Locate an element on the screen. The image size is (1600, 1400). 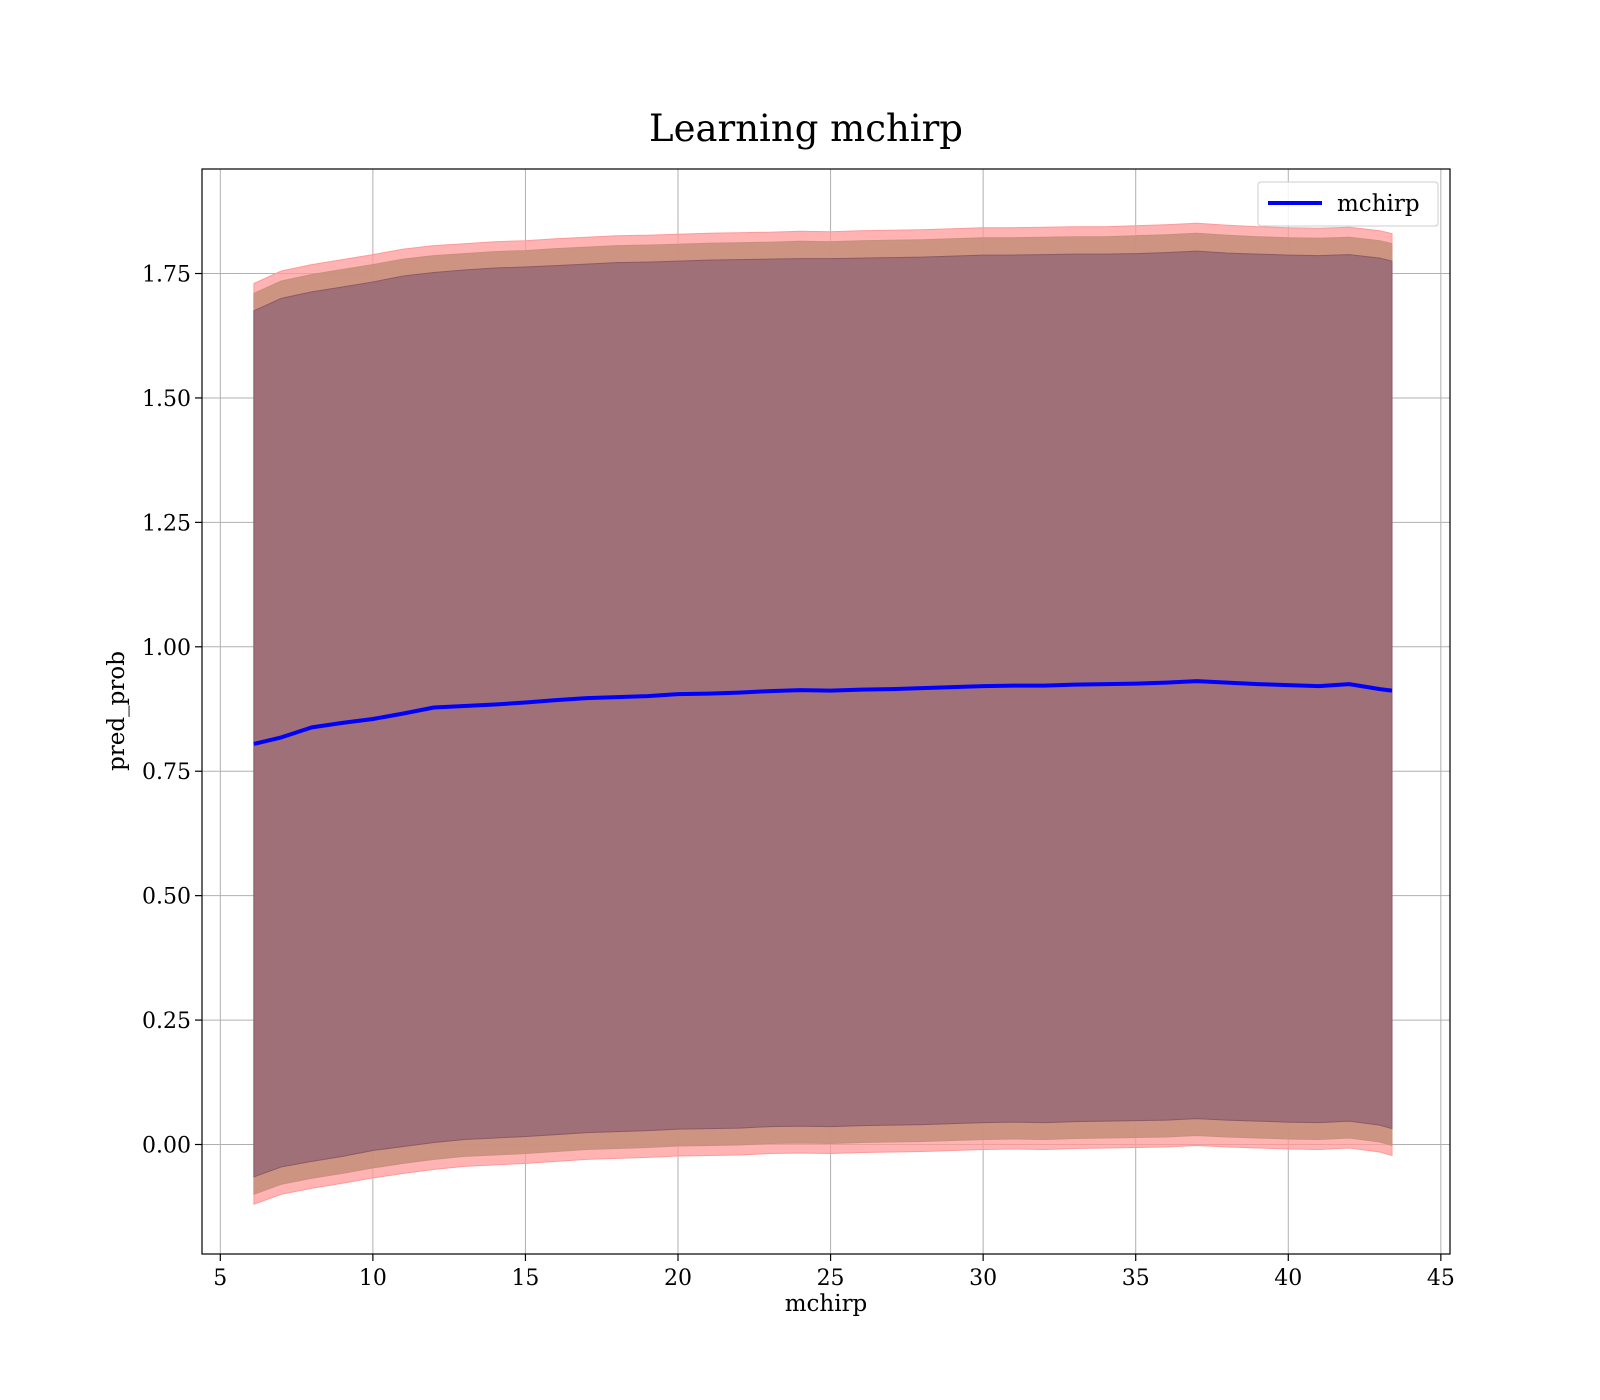
y-tick-label: 1.75 is located at coordinates (166, 275).